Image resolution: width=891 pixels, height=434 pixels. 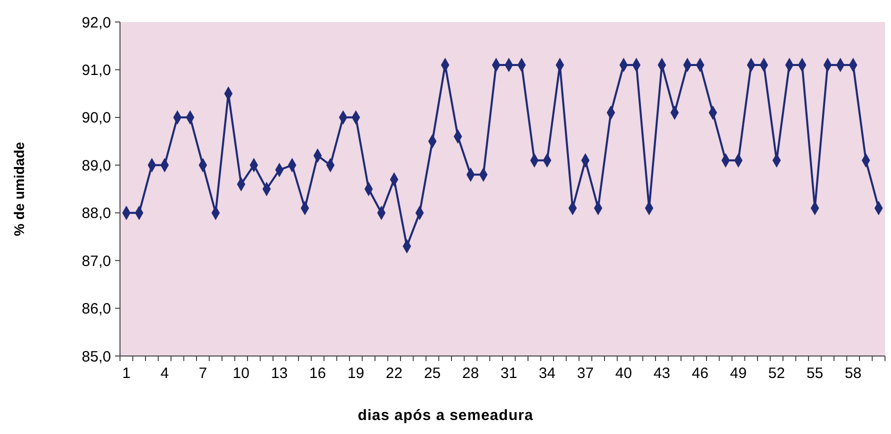 I want to click on x-tick-label: 10, so click(x=241, y=373).